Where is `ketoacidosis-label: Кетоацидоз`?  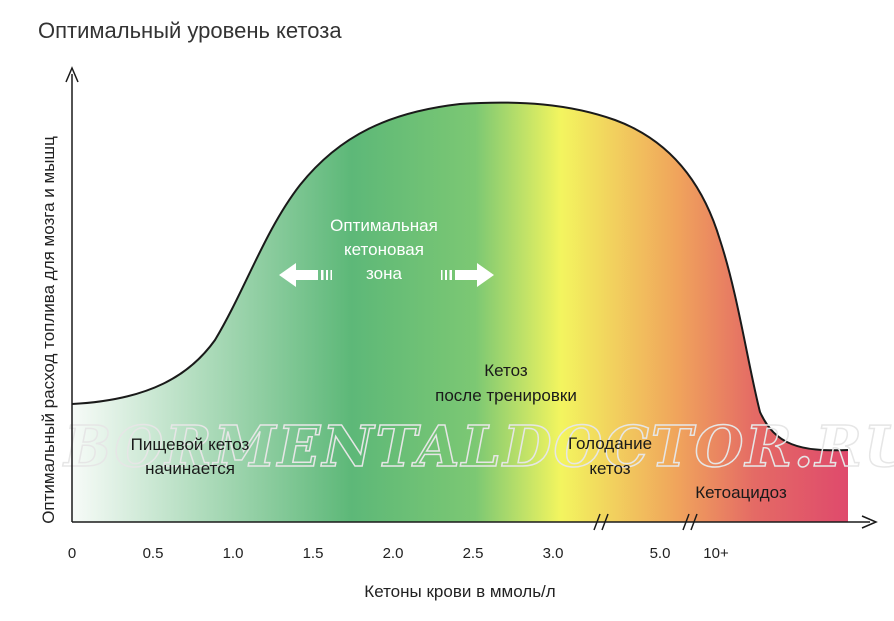 ketoacidosis-label: Кетоацидоз is located at coordinates (741, 492).